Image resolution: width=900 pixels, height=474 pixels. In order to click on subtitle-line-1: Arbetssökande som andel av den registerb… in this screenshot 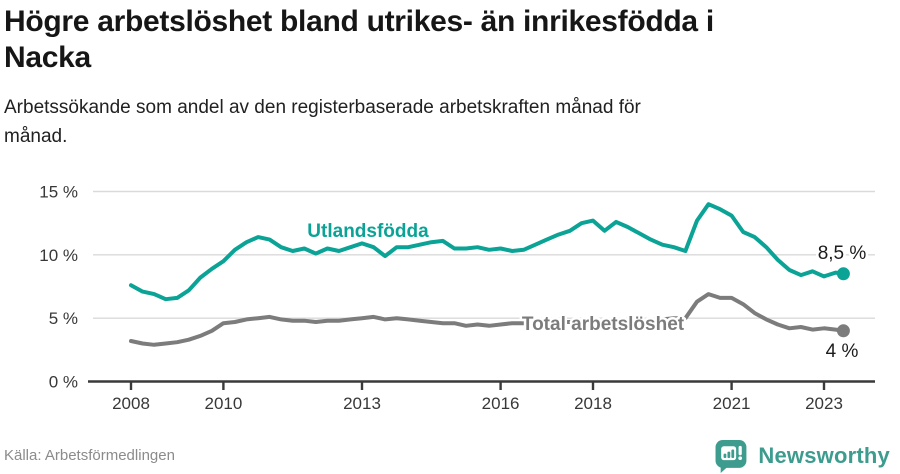, I will do `click(322, 107)`.